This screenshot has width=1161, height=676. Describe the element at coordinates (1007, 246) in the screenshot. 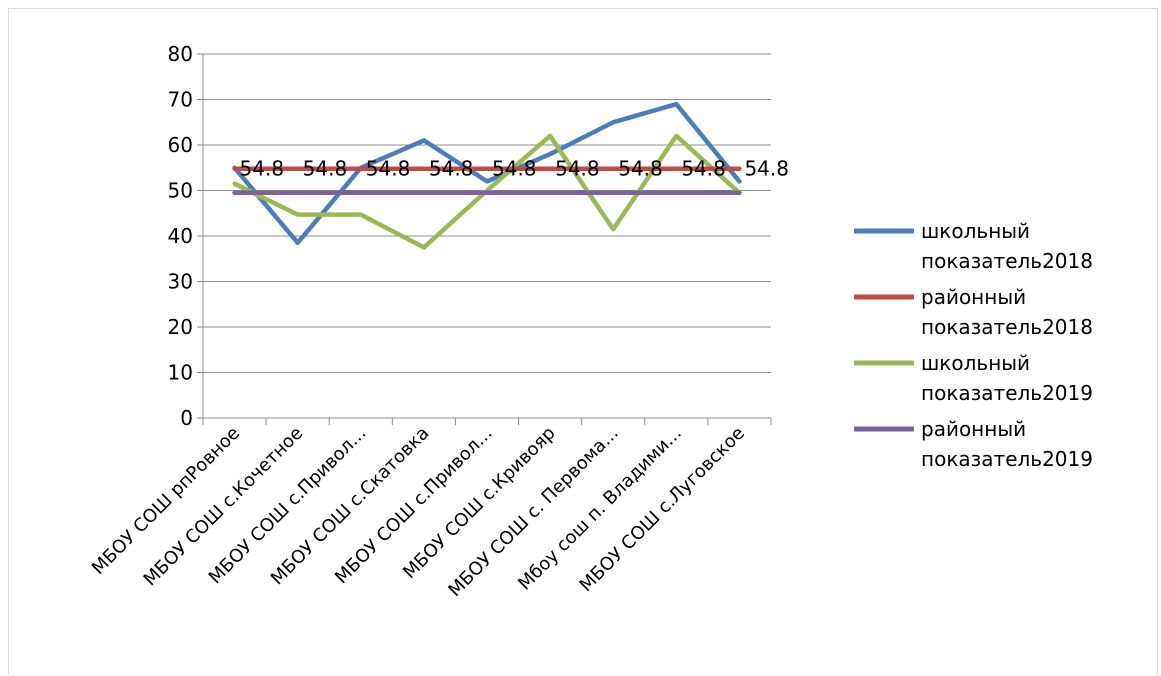

I see `legend-label: школьный показатель2018` at that location.